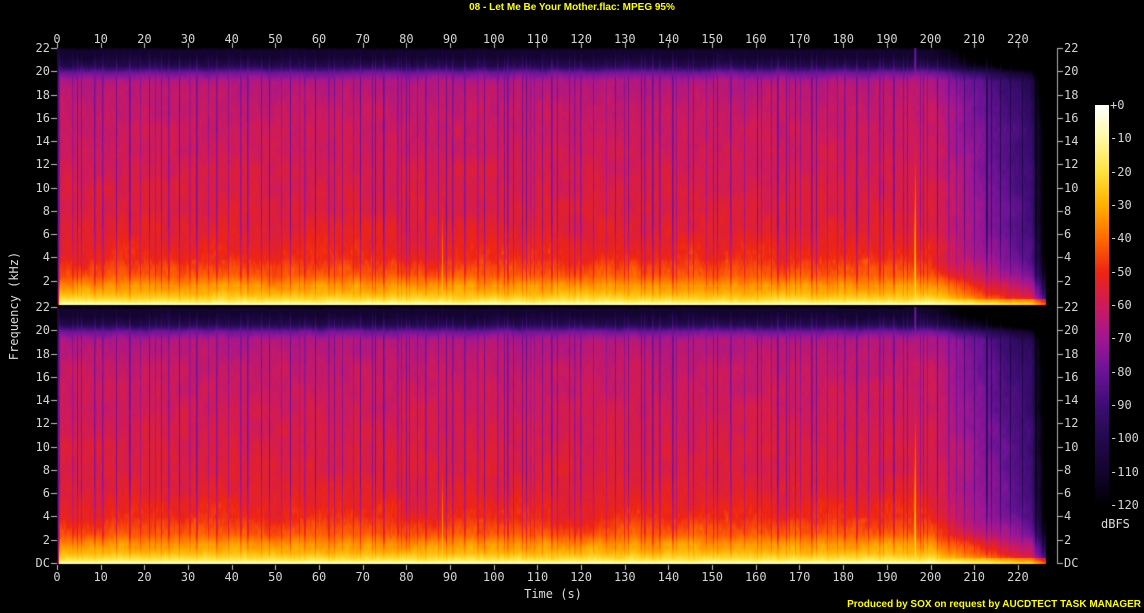 This screenshot has width=1144, height=613. I want to click on db-tick-label: -100, so click(1124, 438).